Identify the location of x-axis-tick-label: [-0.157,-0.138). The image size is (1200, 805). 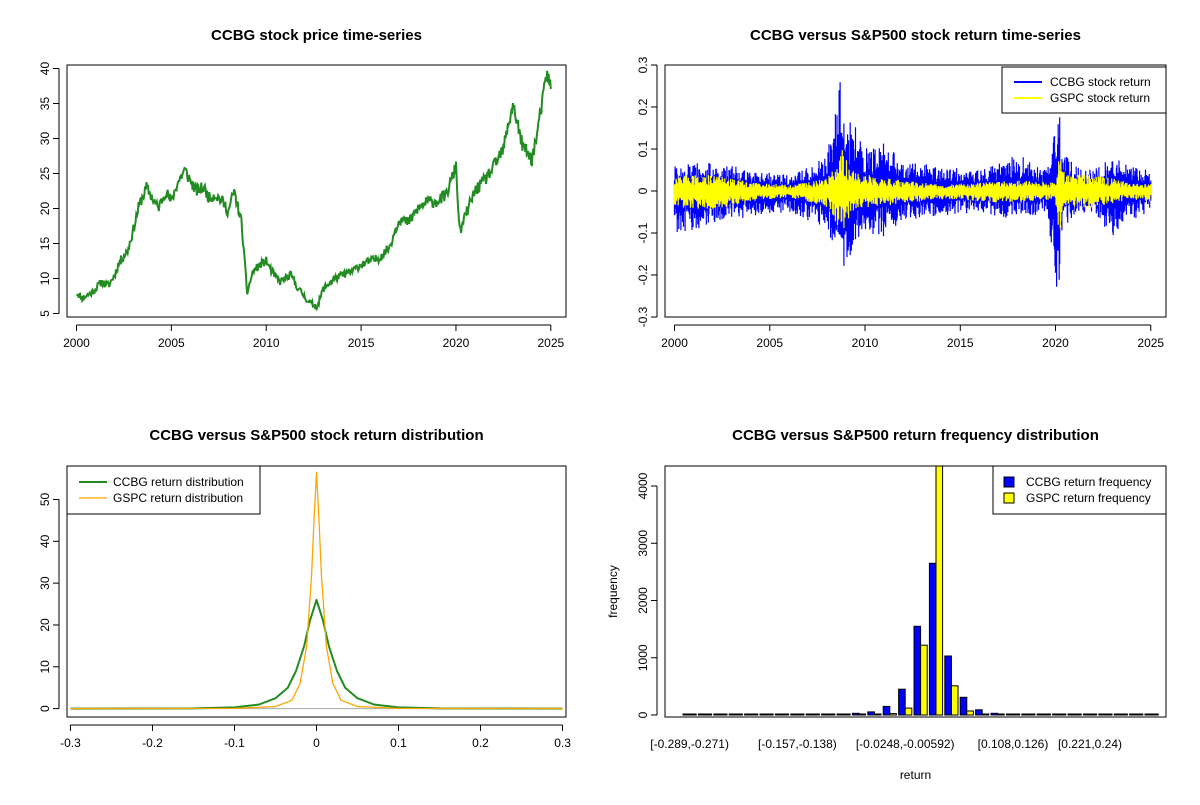
(797, 744).